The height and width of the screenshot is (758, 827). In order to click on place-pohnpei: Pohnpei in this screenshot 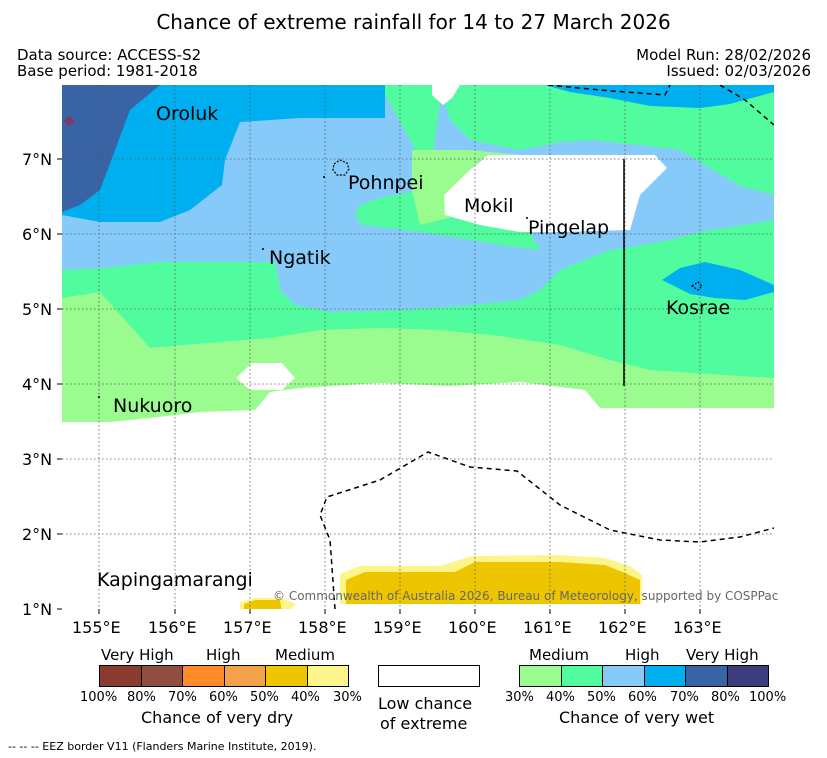, I will do `click(386, 183)`.